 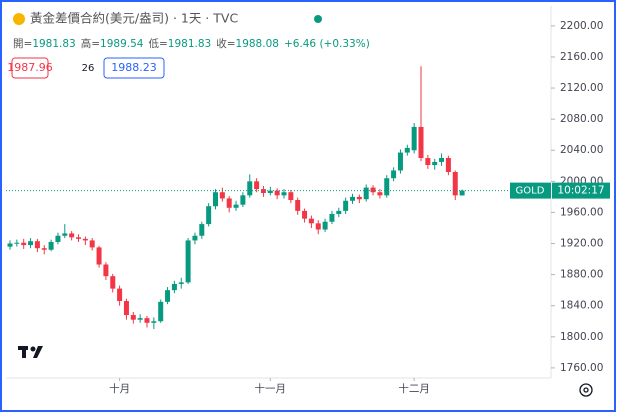 I want to click on settings-icon, so click(x=586, y=390).